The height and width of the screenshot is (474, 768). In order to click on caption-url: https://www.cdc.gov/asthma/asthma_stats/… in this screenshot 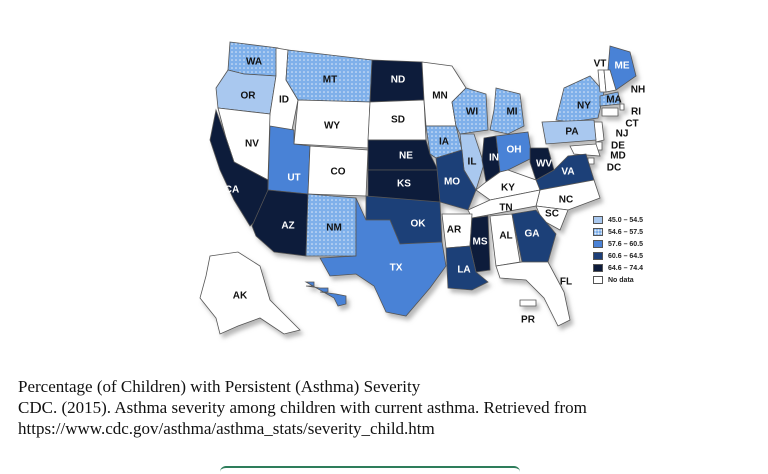, I will do `click(226, 428)`.